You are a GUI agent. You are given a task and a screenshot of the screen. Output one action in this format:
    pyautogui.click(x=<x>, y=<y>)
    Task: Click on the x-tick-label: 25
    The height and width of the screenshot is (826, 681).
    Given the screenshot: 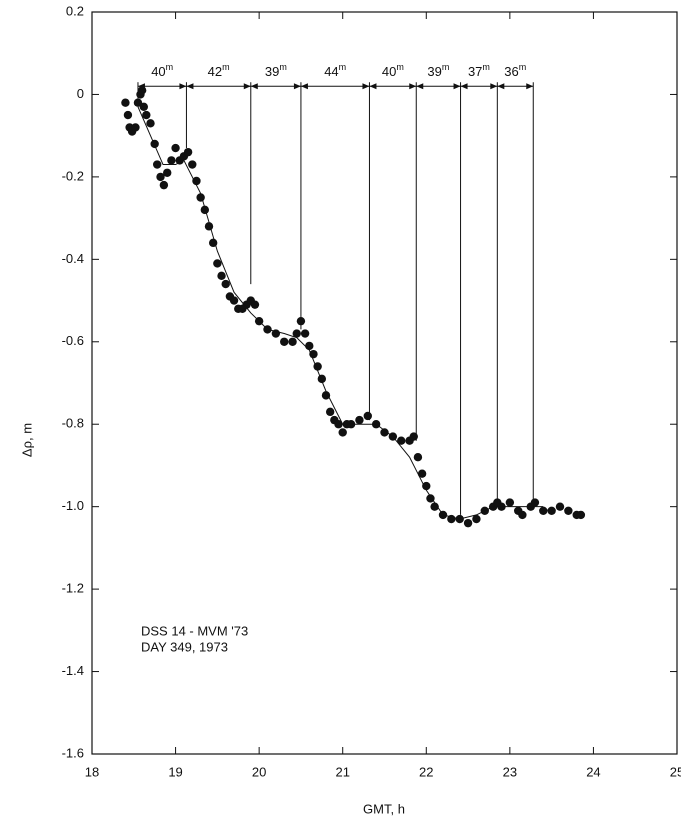 What is the action you would take?
    pyautogui.click(x=675, y=771)
    